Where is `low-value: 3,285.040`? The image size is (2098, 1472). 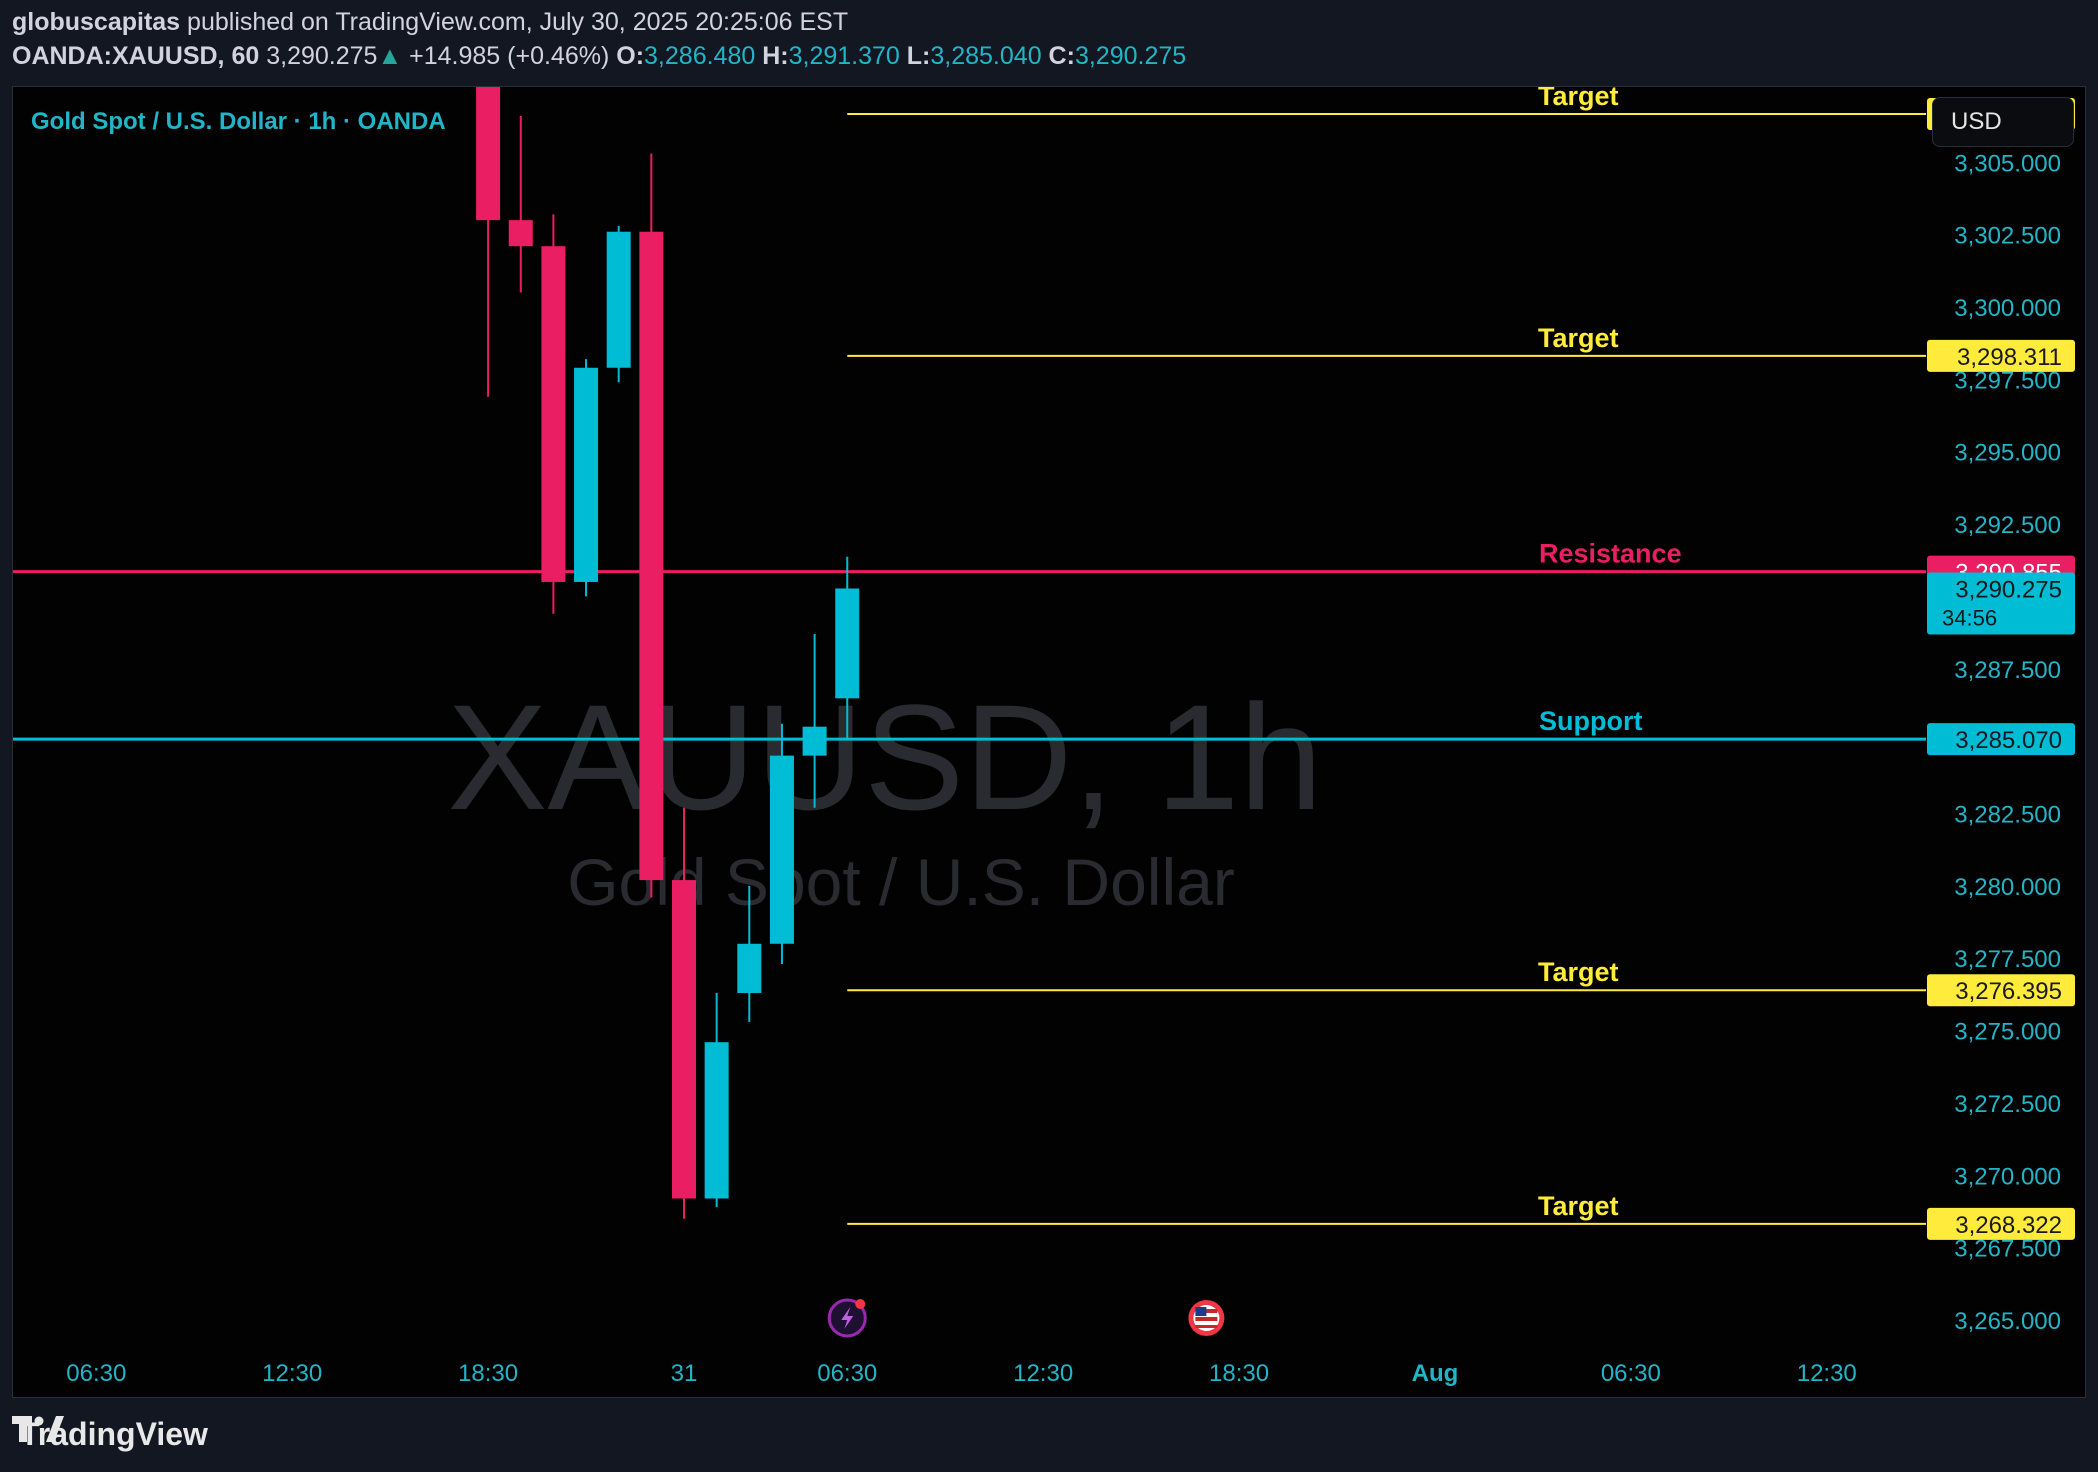
low-value: 3,285.040 is located at coordinates (986, 56).